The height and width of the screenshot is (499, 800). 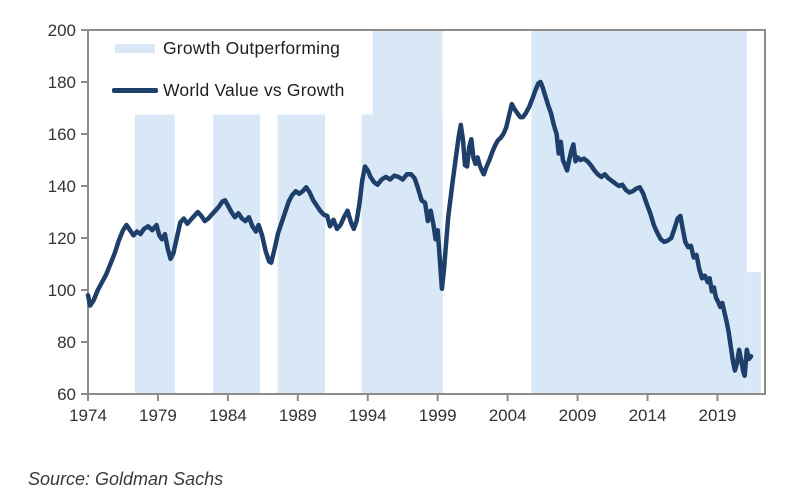 I want to click on y-axis-tick-label: 120, so click(x=62, y=238).